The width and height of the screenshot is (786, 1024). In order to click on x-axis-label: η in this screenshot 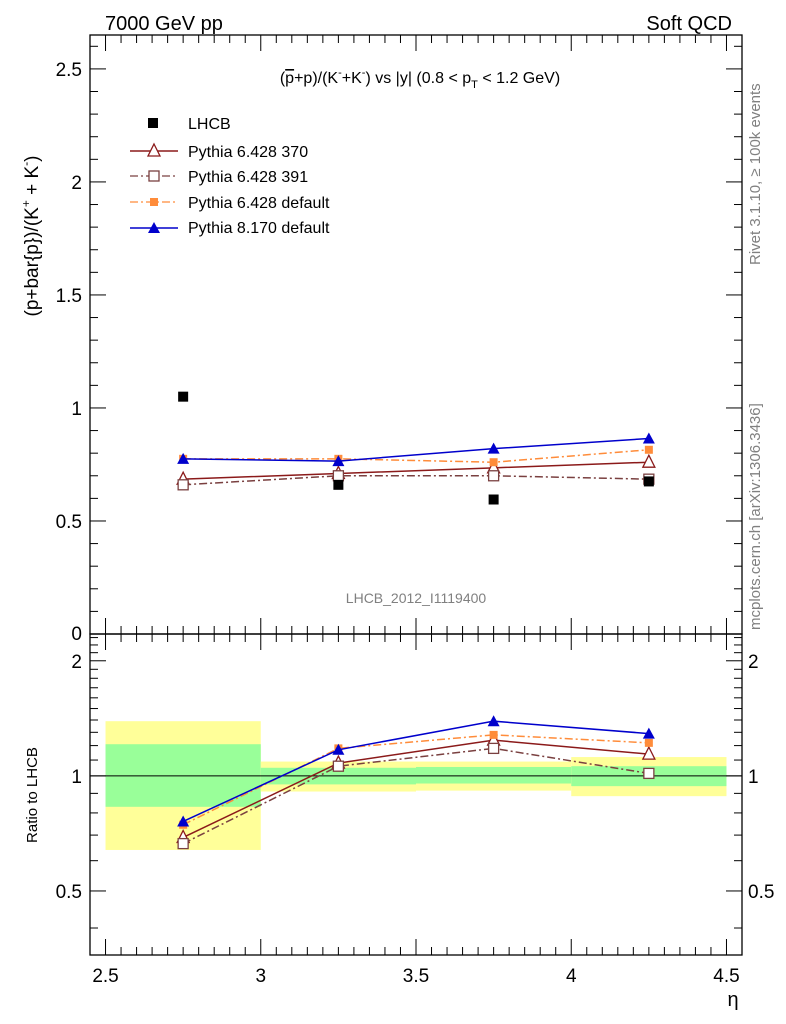, I will do `click(732, 1000)`.